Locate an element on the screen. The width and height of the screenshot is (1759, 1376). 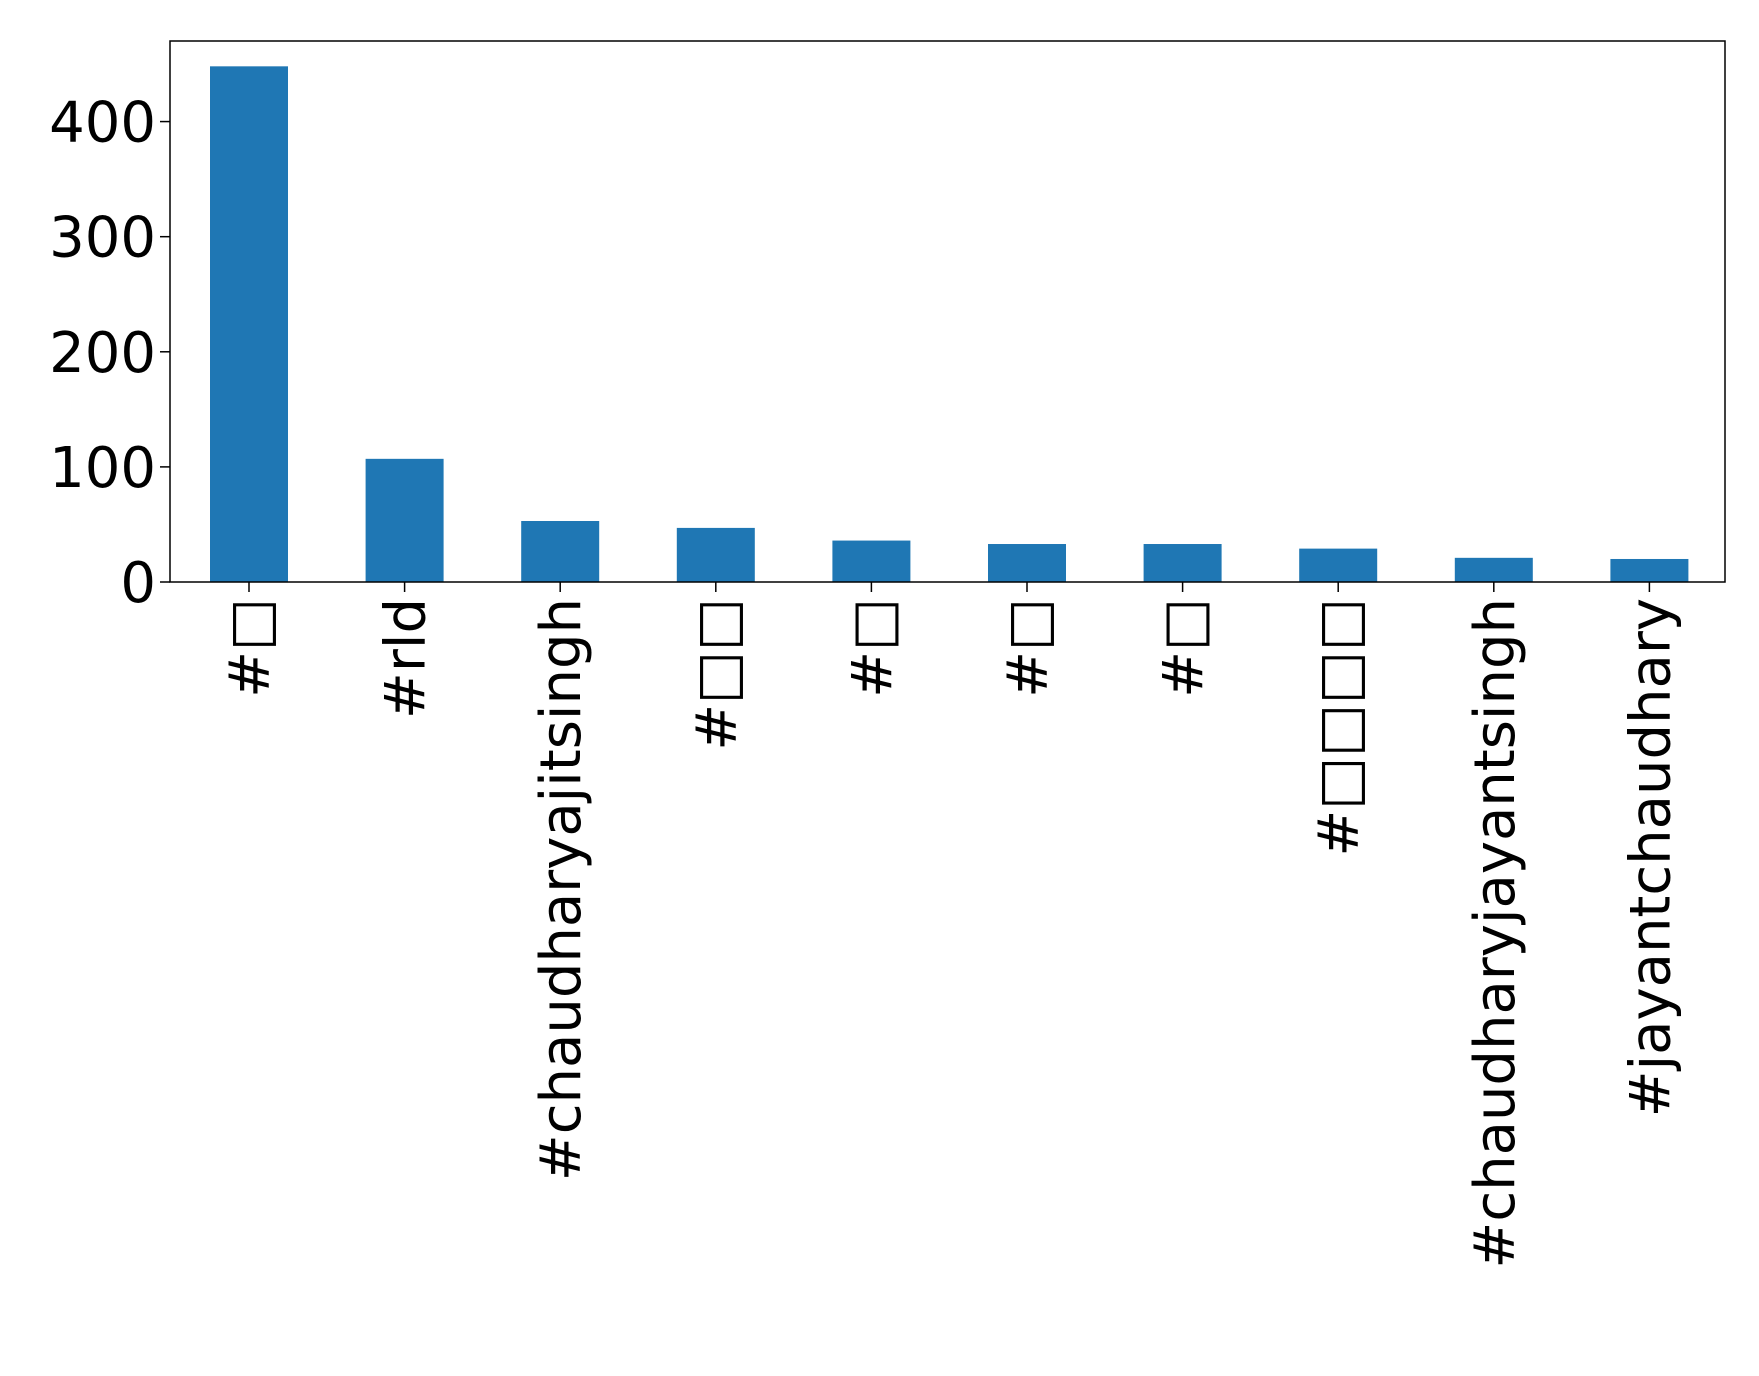
y-tick-label: 200 is located at coordinates (102, 353).